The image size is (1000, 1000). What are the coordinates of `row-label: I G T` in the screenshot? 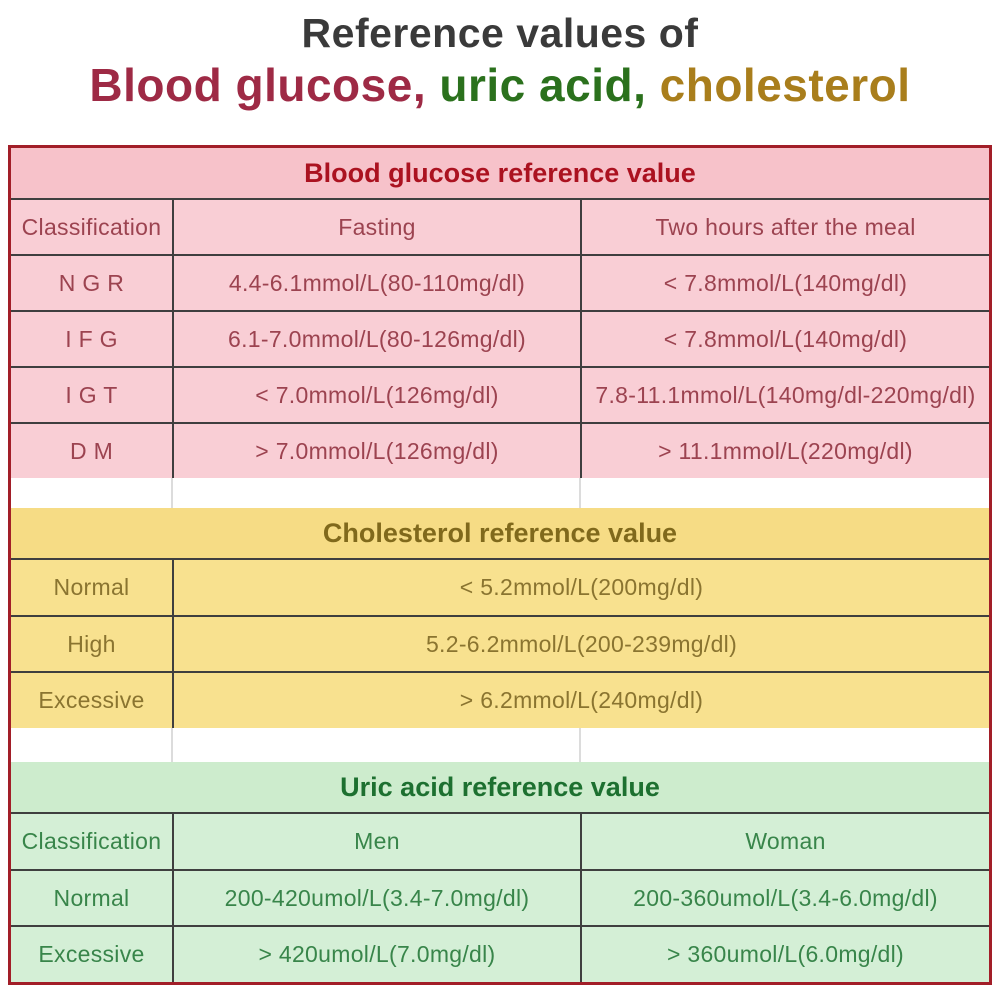 It's located at (91, 394).